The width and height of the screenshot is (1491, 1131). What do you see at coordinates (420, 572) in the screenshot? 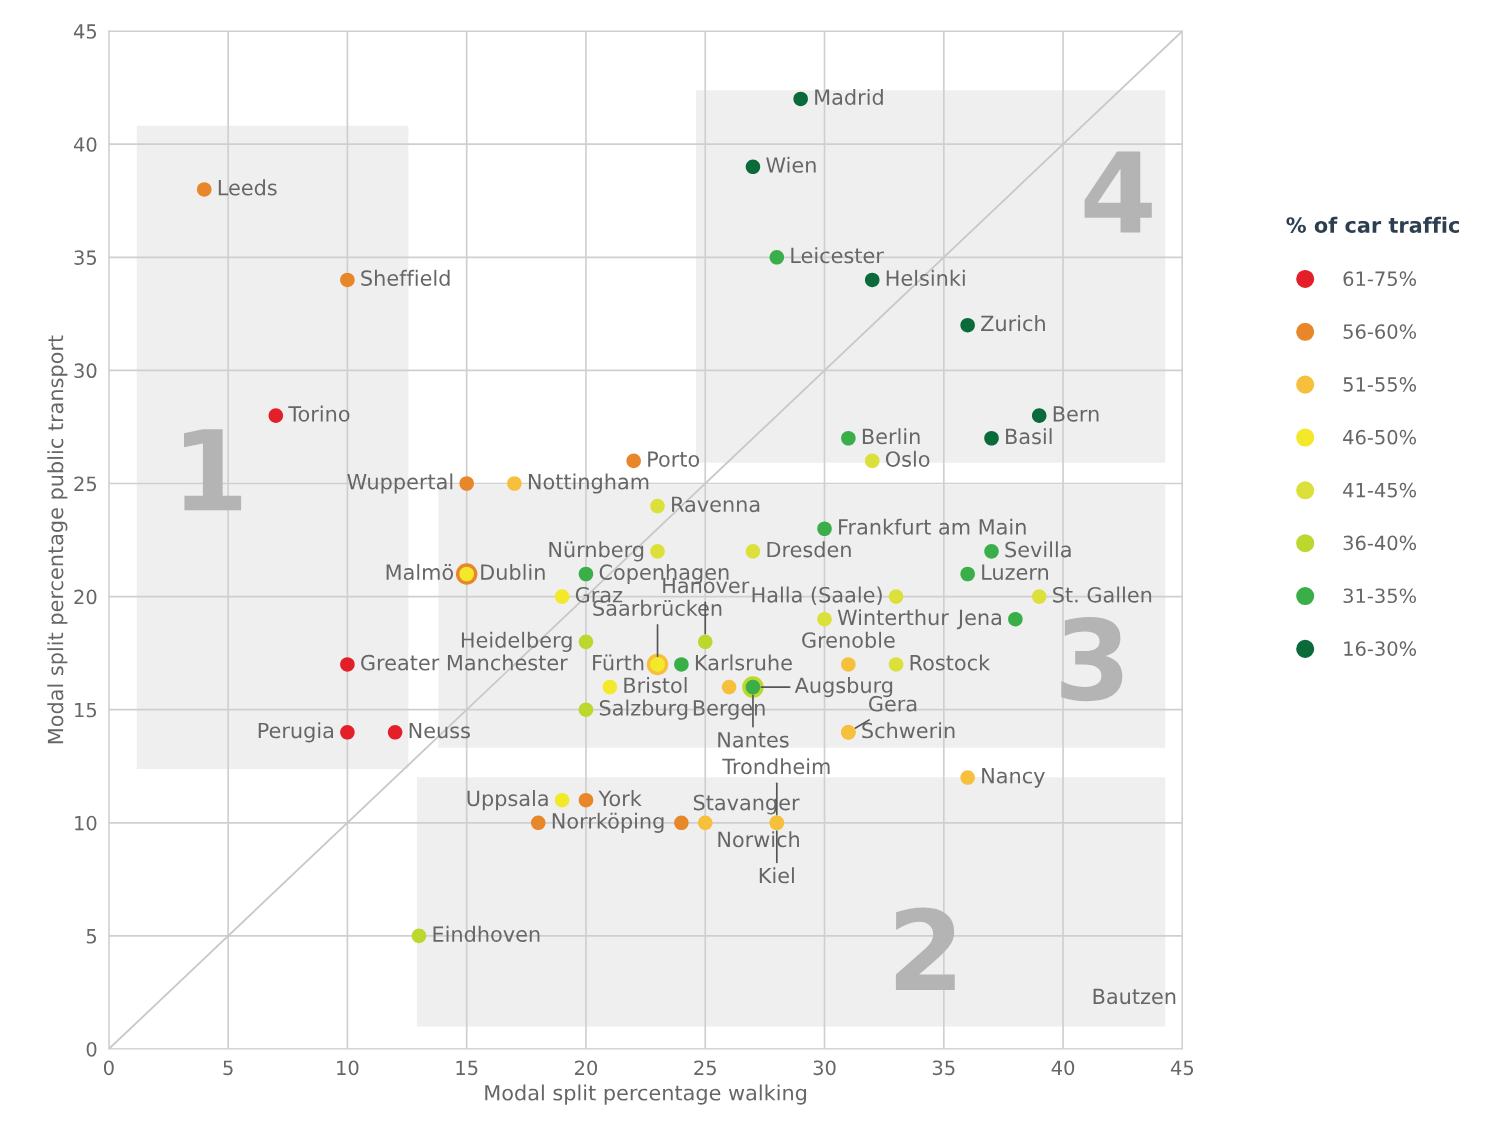
I see `data-label: Malmö` at bounding box center [420, 572].